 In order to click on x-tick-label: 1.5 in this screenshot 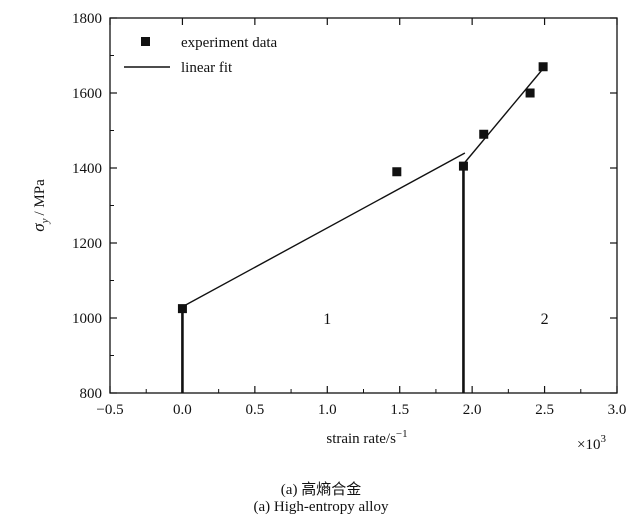, I will do `click(399, 410)`.